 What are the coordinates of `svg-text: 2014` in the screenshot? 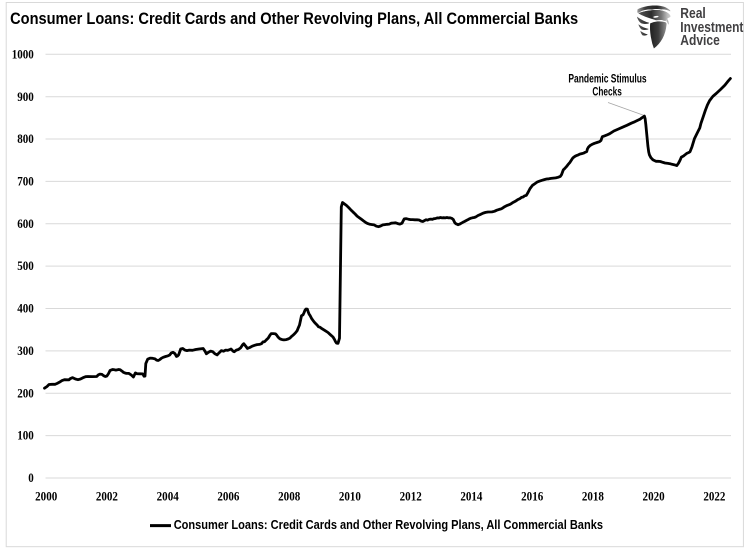 It's located at (471, 496).